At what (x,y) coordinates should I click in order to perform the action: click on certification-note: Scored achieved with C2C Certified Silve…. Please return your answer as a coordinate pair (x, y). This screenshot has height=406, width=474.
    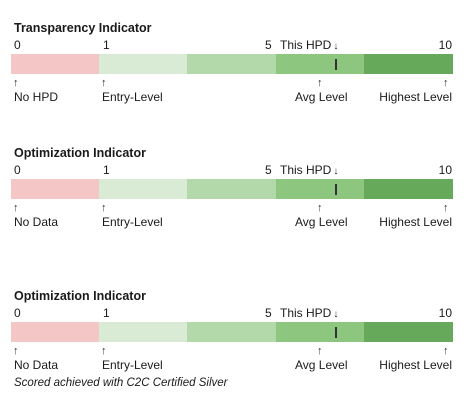
    Looking at the image, I should click on (121, 383).